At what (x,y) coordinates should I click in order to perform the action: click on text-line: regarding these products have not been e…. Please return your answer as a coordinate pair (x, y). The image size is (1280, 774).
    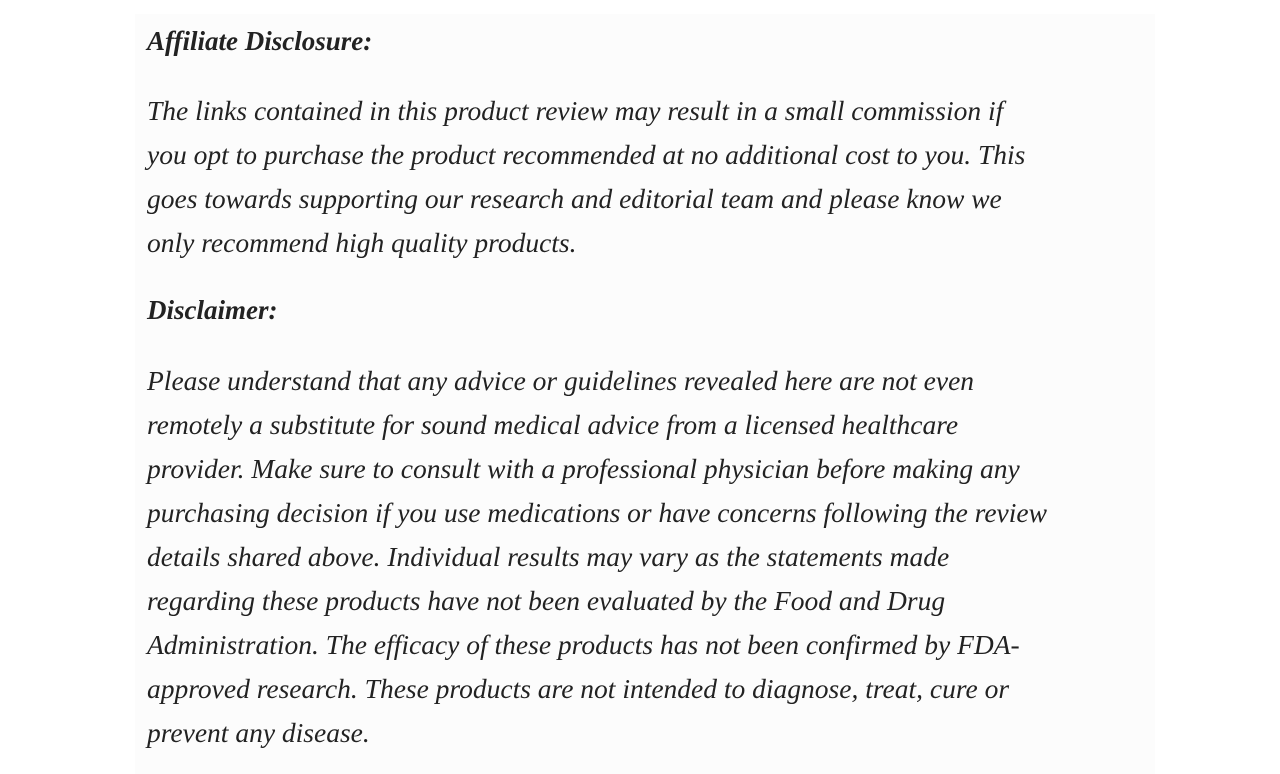
    Looking at the image, I should click on (546, 600).